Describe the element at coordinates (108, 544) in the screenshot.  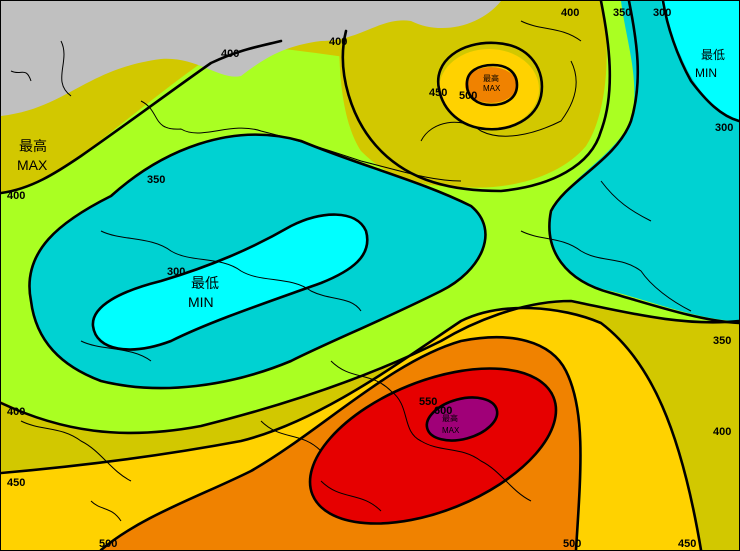
I see `label-500-bottom-left: 500` at that location.